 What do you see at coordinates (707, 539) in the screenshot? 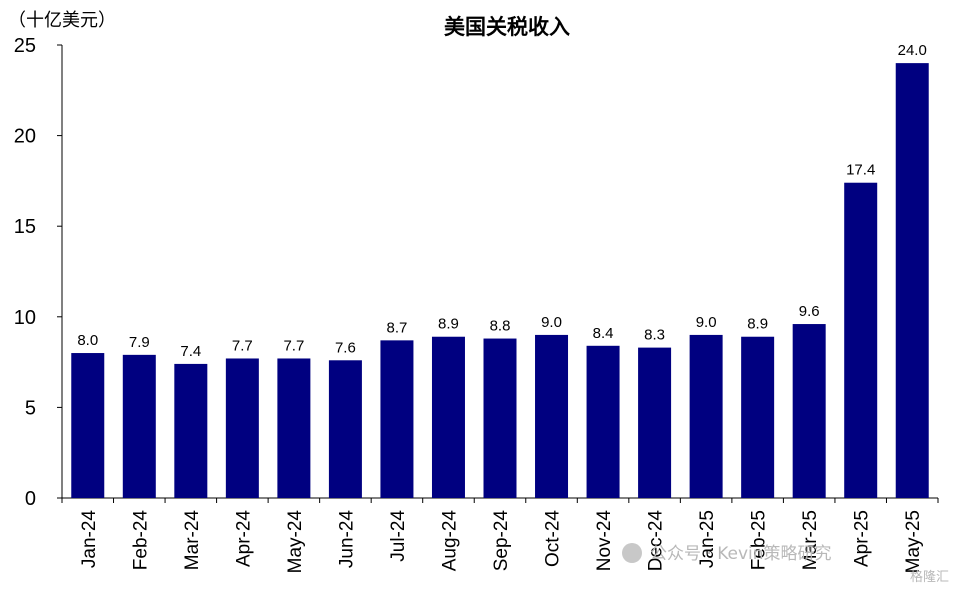
I see `x-category-label: Jan-25` at bounding box center [707, 539].